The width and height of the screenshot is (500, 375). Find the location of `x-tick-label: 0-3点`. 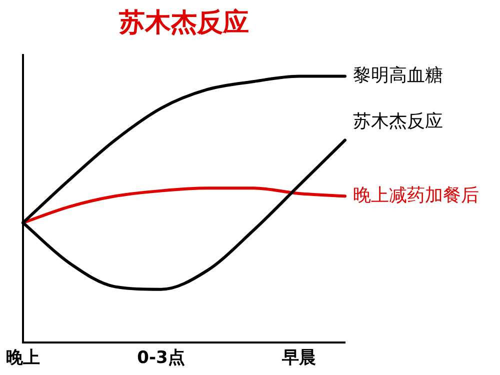

x-tick-label: 0-3点 is located at coordinates (161, 358).